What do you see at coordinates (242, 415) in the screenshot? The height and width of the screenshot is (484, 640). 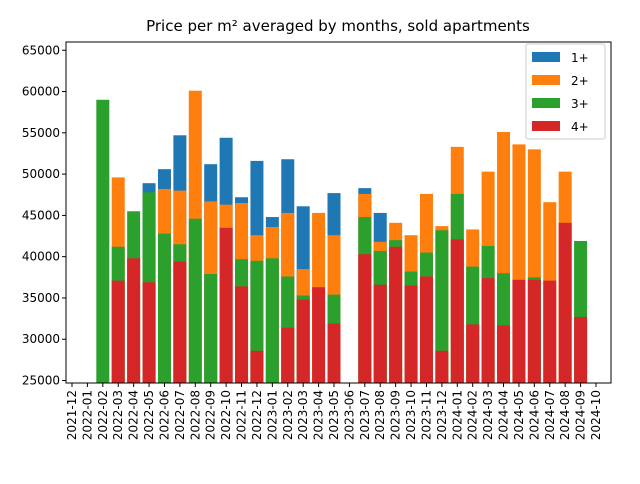 I see `x-tick-label: 2022-11` at bounding box center [242, 415].